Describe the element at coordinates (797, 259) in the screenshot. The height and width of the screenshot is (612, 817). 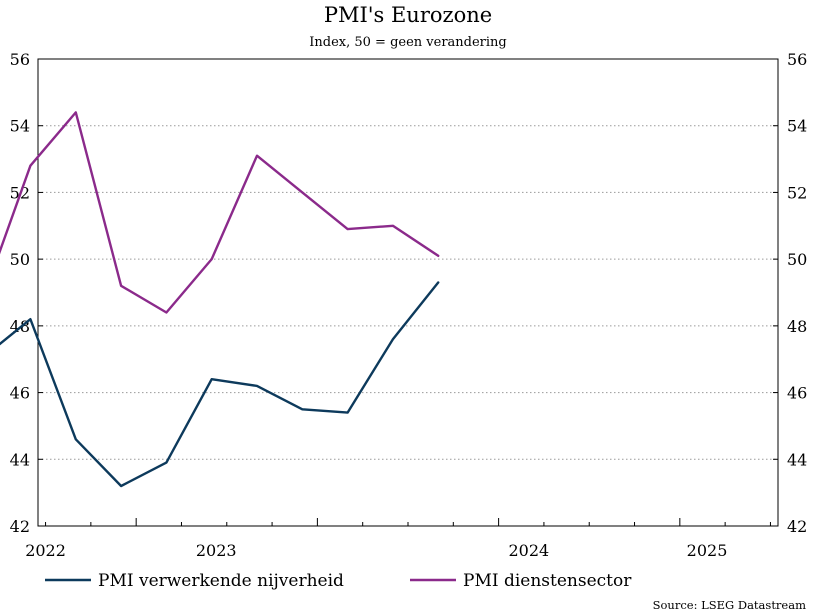
I see `right-tick-label-50: 50` at that location.